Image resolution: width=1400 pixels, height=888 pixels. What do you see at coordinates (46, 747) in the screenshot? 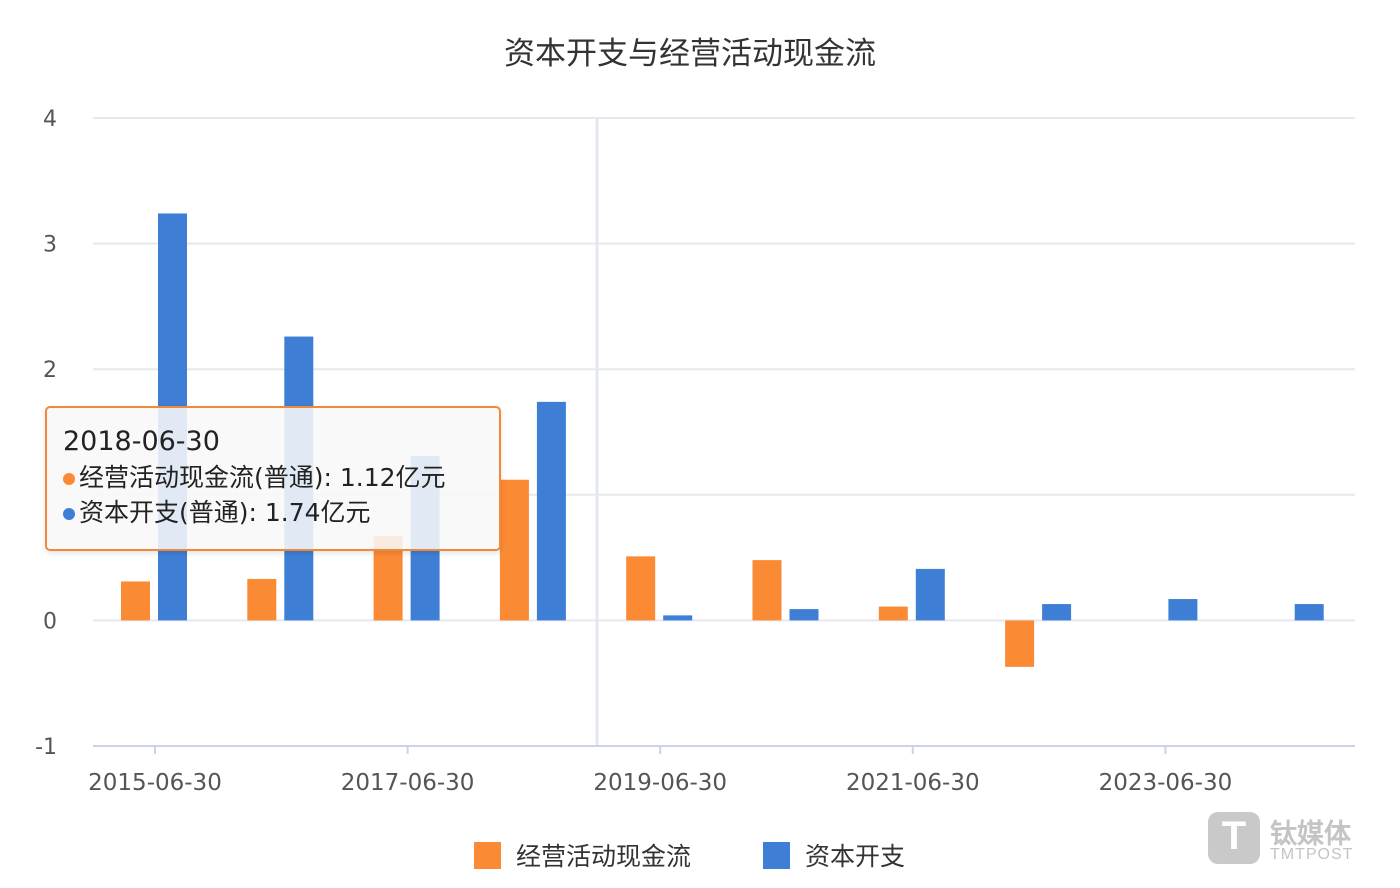
I see `y-tick-label: -1` at bounding box center [46, 747].